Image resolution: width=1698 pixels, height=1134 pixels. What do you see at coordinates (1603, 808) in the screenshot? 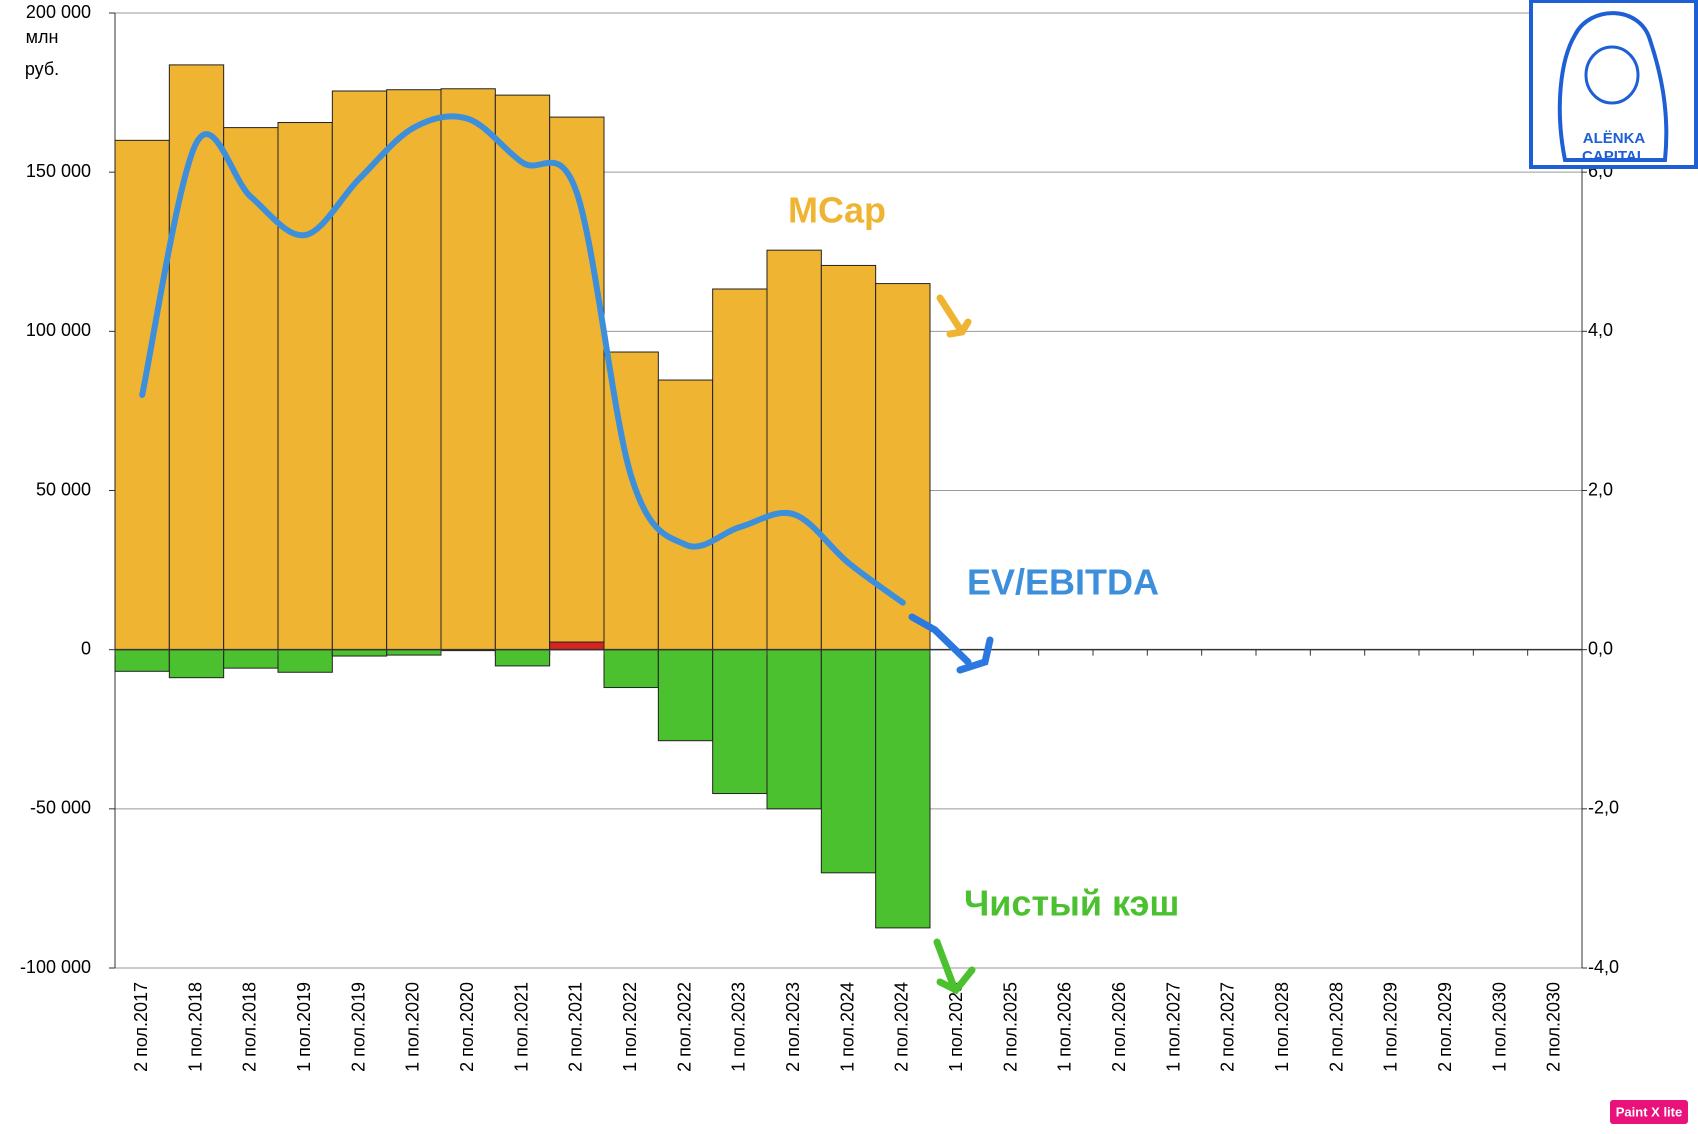
I see `y2-tick-label: -2,0` at bounding box center [1603, 808].